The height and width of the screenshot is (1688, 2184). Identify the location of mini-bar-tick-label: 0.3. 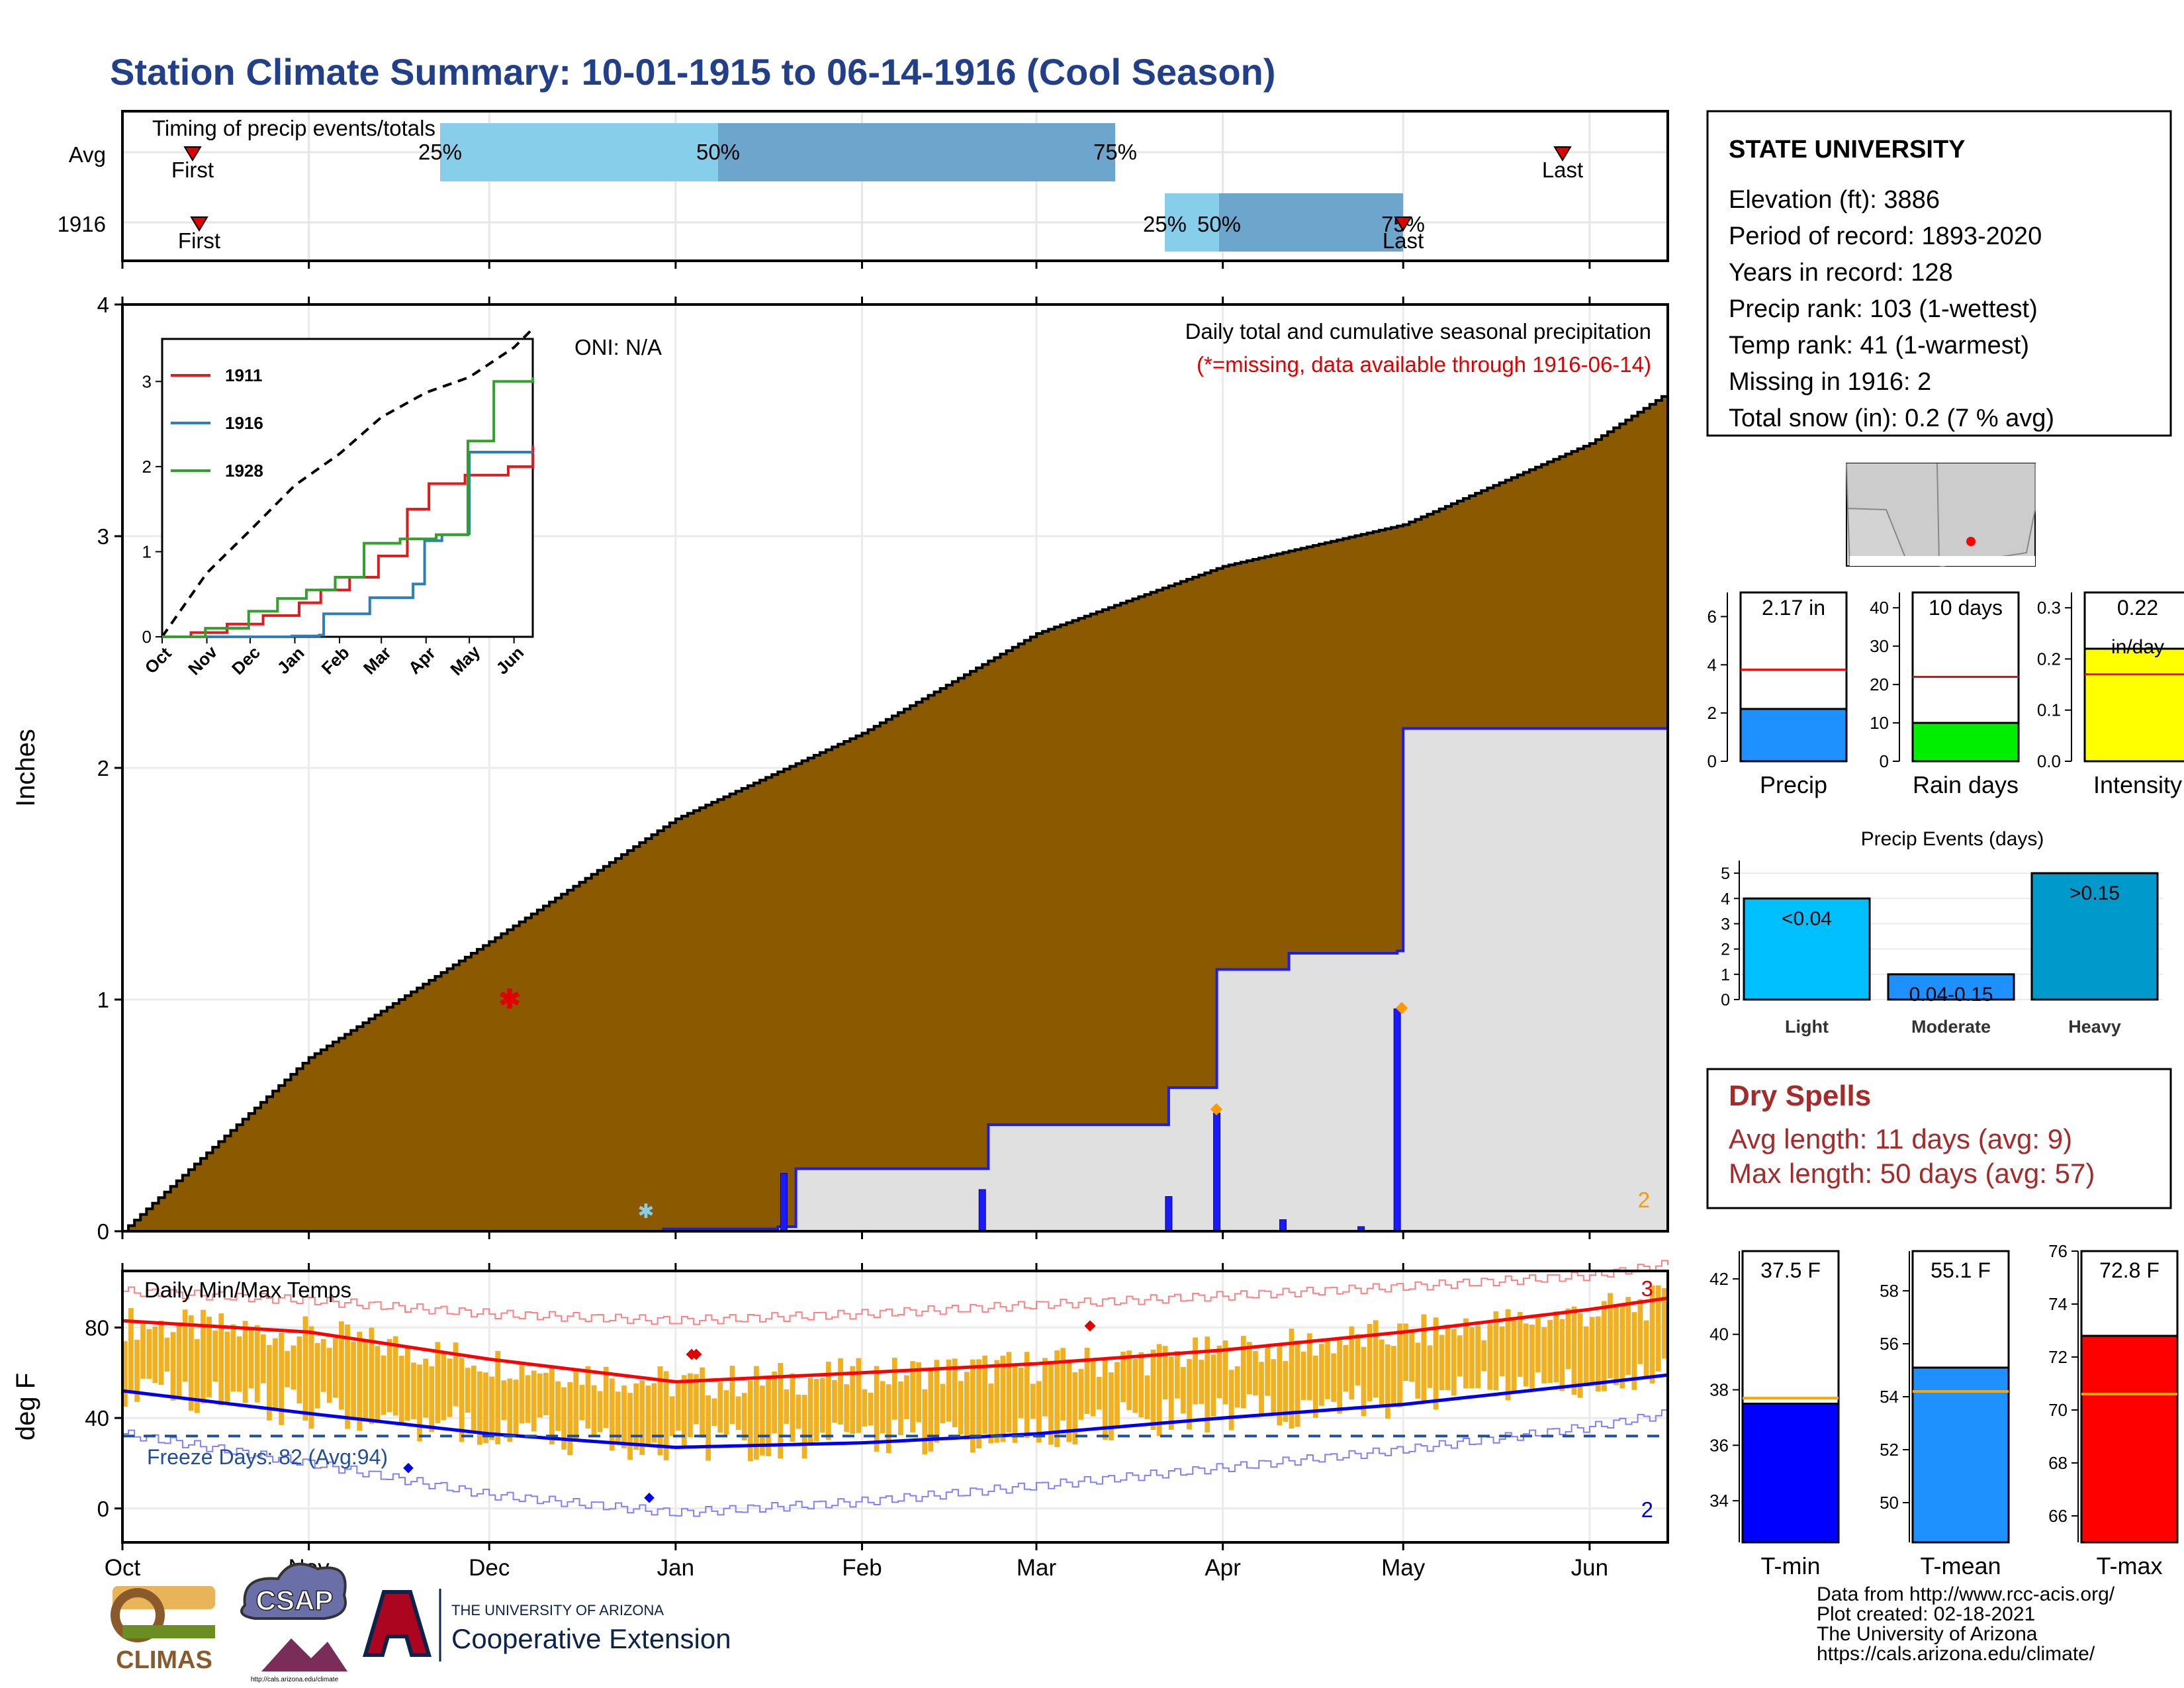
(2049, 608).